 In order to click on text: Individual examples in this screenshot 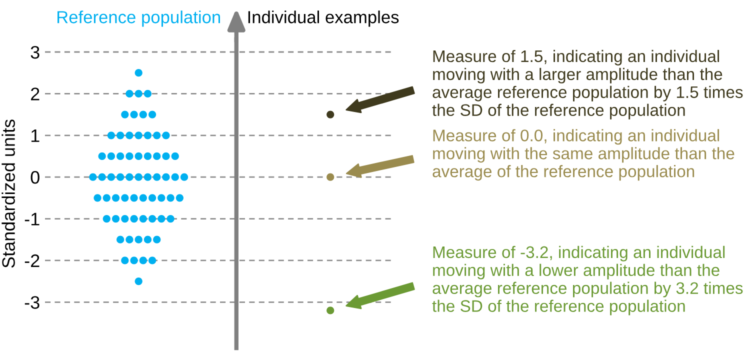, I will do `click(323, 18)`.